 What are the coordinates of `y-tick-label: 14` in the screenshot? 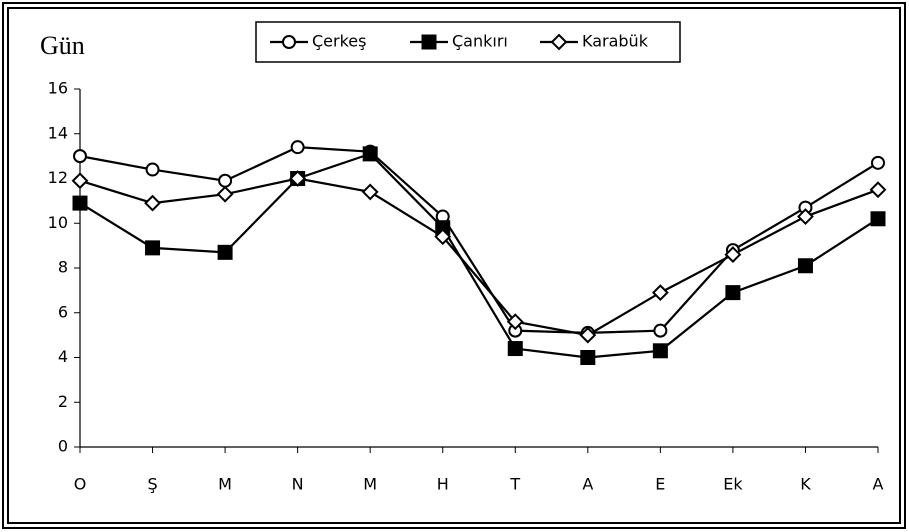 It's located at (58, 132).